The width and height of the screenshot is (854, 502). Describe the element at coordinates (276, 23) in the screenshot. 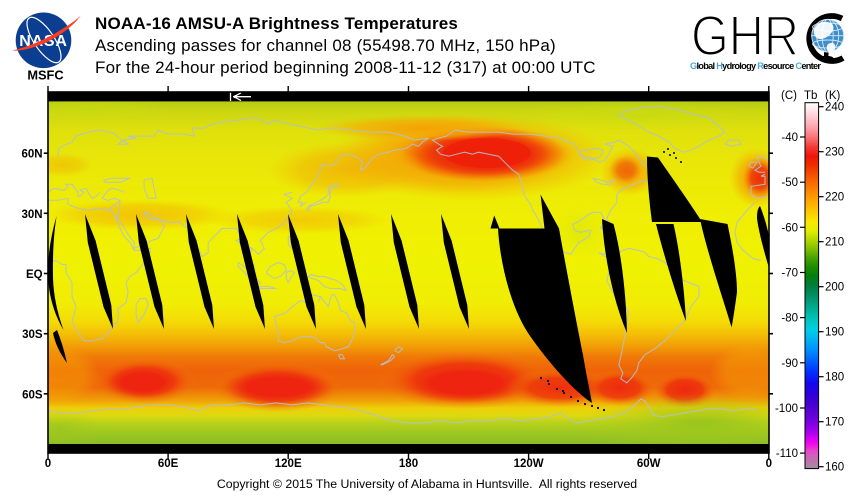

I see `svg-text:NOAA-16 AMSU-A Brightness Temp: NOAA-16 AMSU-A Brightness Temperatures` at that location.